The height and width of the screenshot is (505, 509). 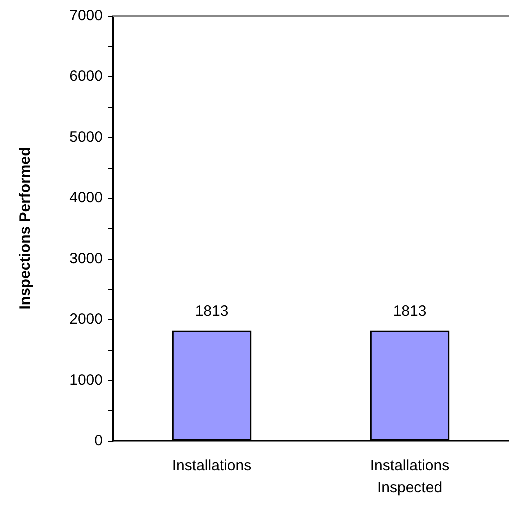 I want to click on y-axis-title: Inspections Performed, so click(x=25, y=228).